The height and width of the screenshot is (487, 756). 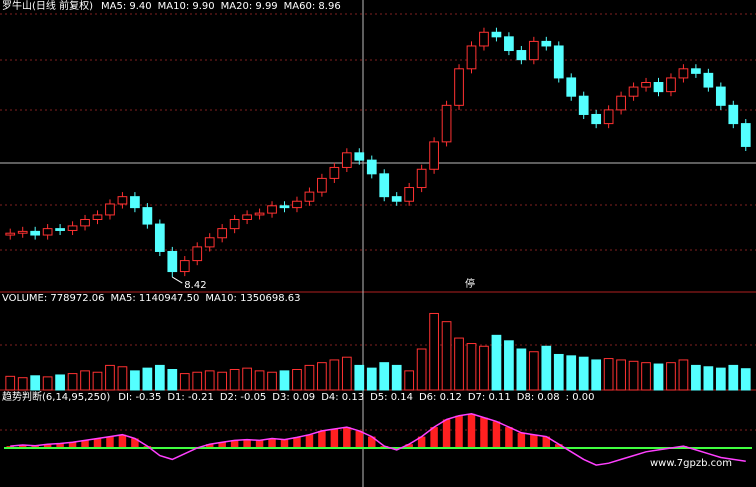 What do you see at coordinates (186, 6) in the screenshot?
I see `legend-entry: MA10: 9.90` at bounding box center [186, 6].